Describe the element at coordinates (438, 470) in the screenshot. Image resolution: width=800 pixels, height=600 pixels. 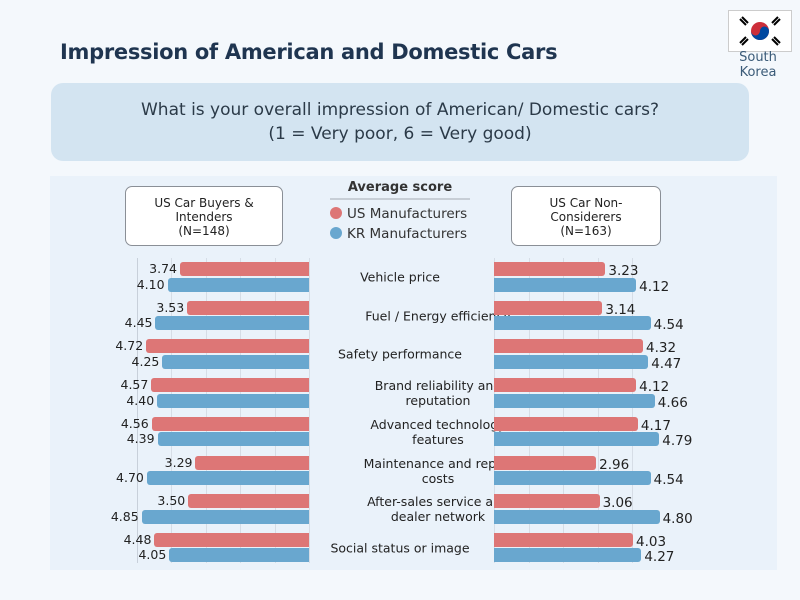
I see `category-label: Maintenance and repair costs` at that location.